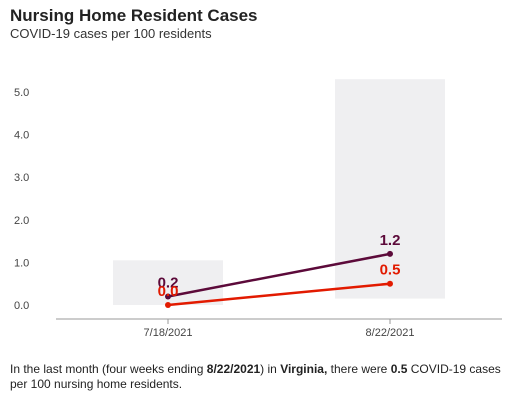 The width and height of the screenshot is (511, 413). I want to click on y-tick-label: 2.0, so click(21, 221).